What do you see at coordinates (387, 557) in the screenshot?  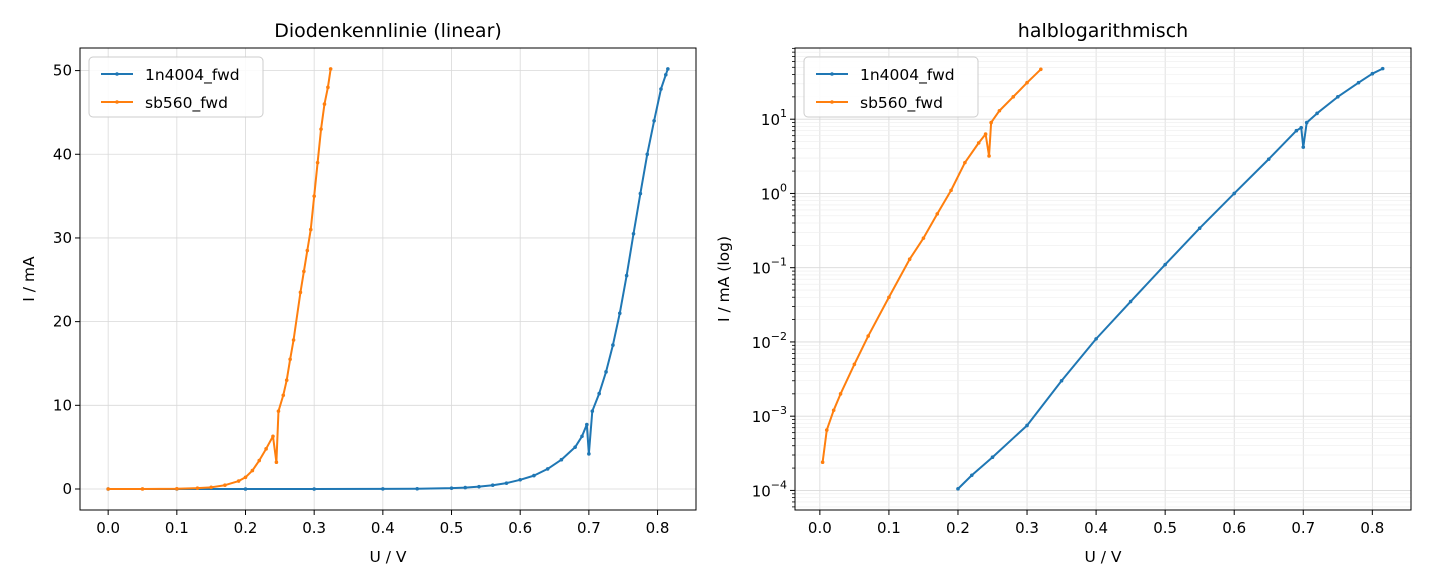 I see `x-axis-label: U / V` at bounding box center [387, 557].